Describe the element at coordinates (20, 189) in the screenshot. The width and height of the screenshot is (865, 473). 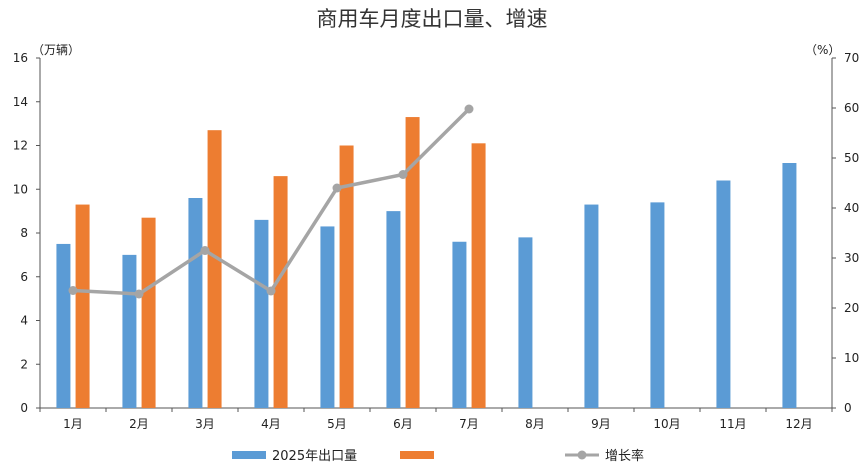
I see `left-tick-label: 10` at that location.